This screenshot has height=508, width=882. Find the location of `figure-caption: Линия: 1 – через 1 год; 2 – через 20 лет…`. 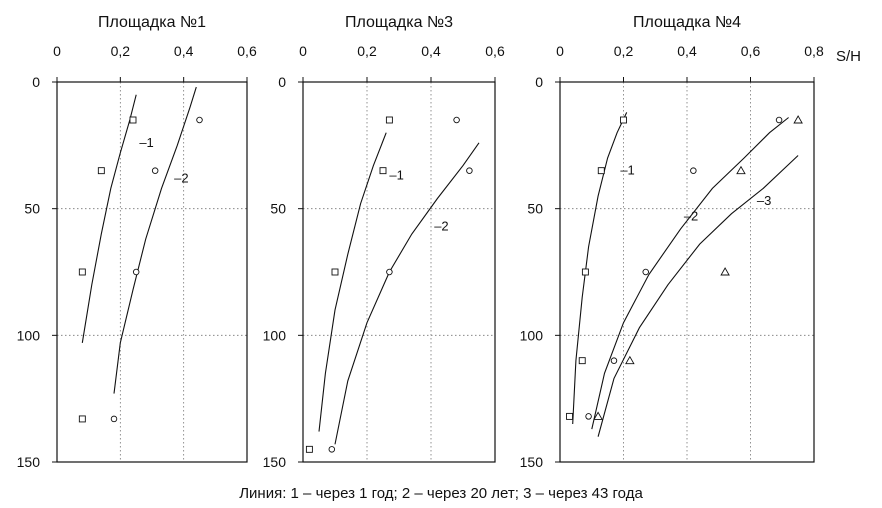

figure-caption: Линия: 1 – через 1 год; 2 – через 20 лет… is located at coordinates (441, 493).